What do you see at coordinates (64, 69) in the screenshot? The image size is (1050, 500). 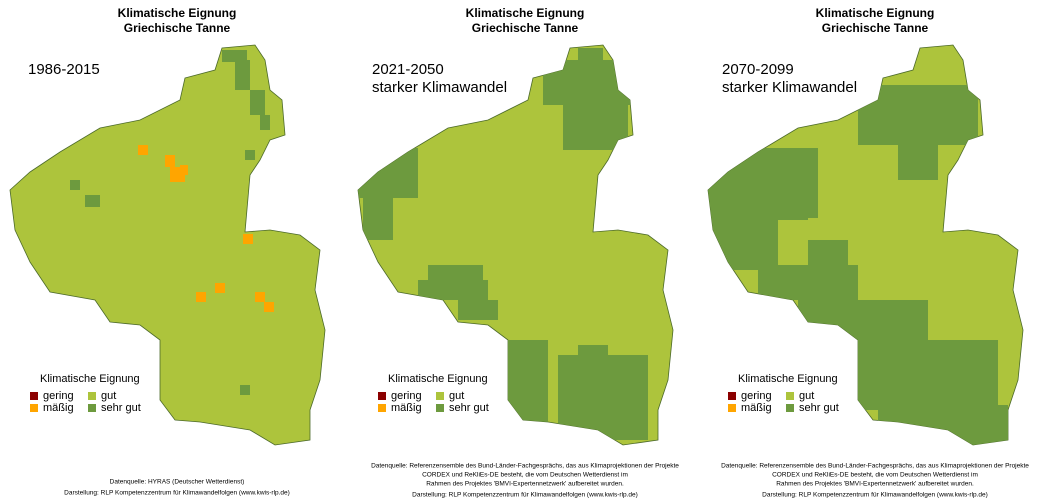 I see `period-label: 1986-2015` at bounding box center [64, 69].